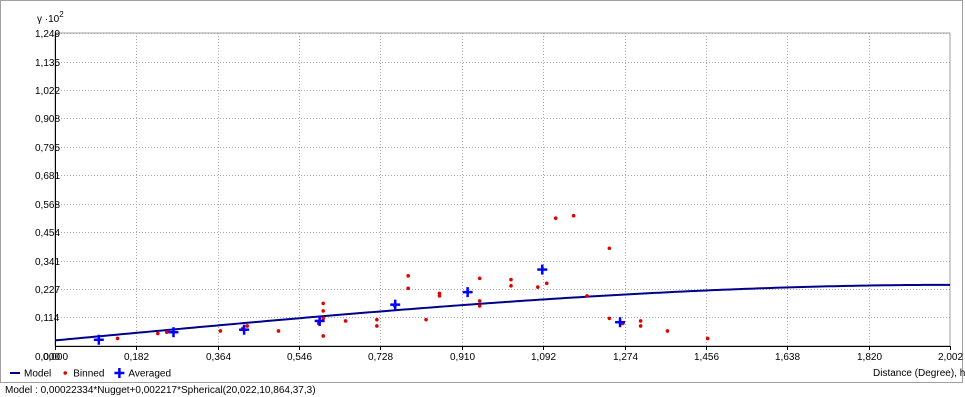 The width and height of the screenshot is (965, 397). I want to click on legend-label: Model, so click(37, 374).